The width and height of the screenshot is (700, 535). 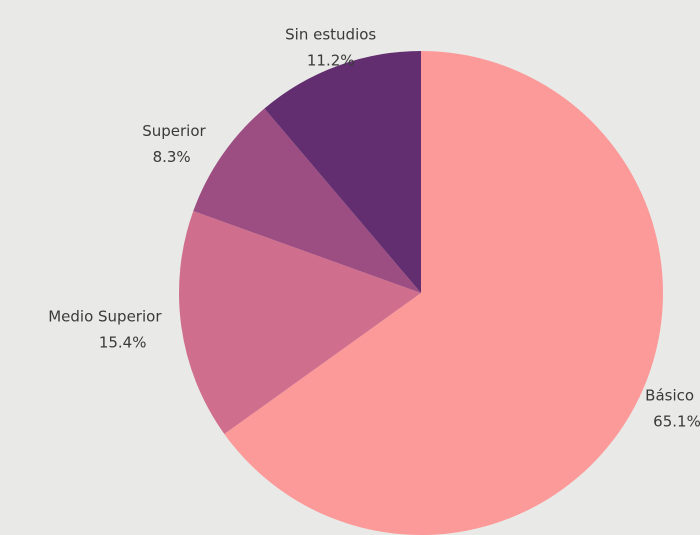 I want to click on slice-label: Medio Superior, so click(x=105, y=317).